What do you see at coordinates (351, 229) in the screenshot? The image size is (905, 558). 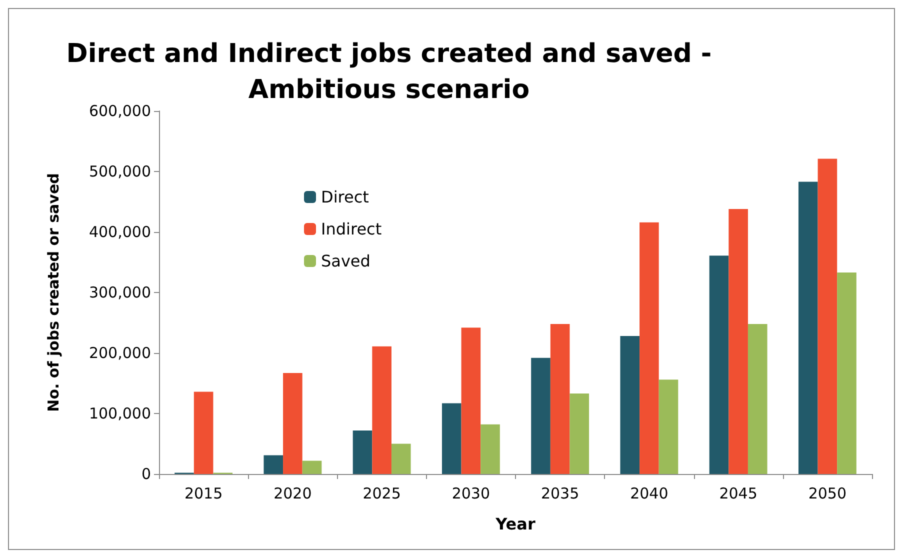 I see `legend-label: Indirect` at bounding box center [351, 229].